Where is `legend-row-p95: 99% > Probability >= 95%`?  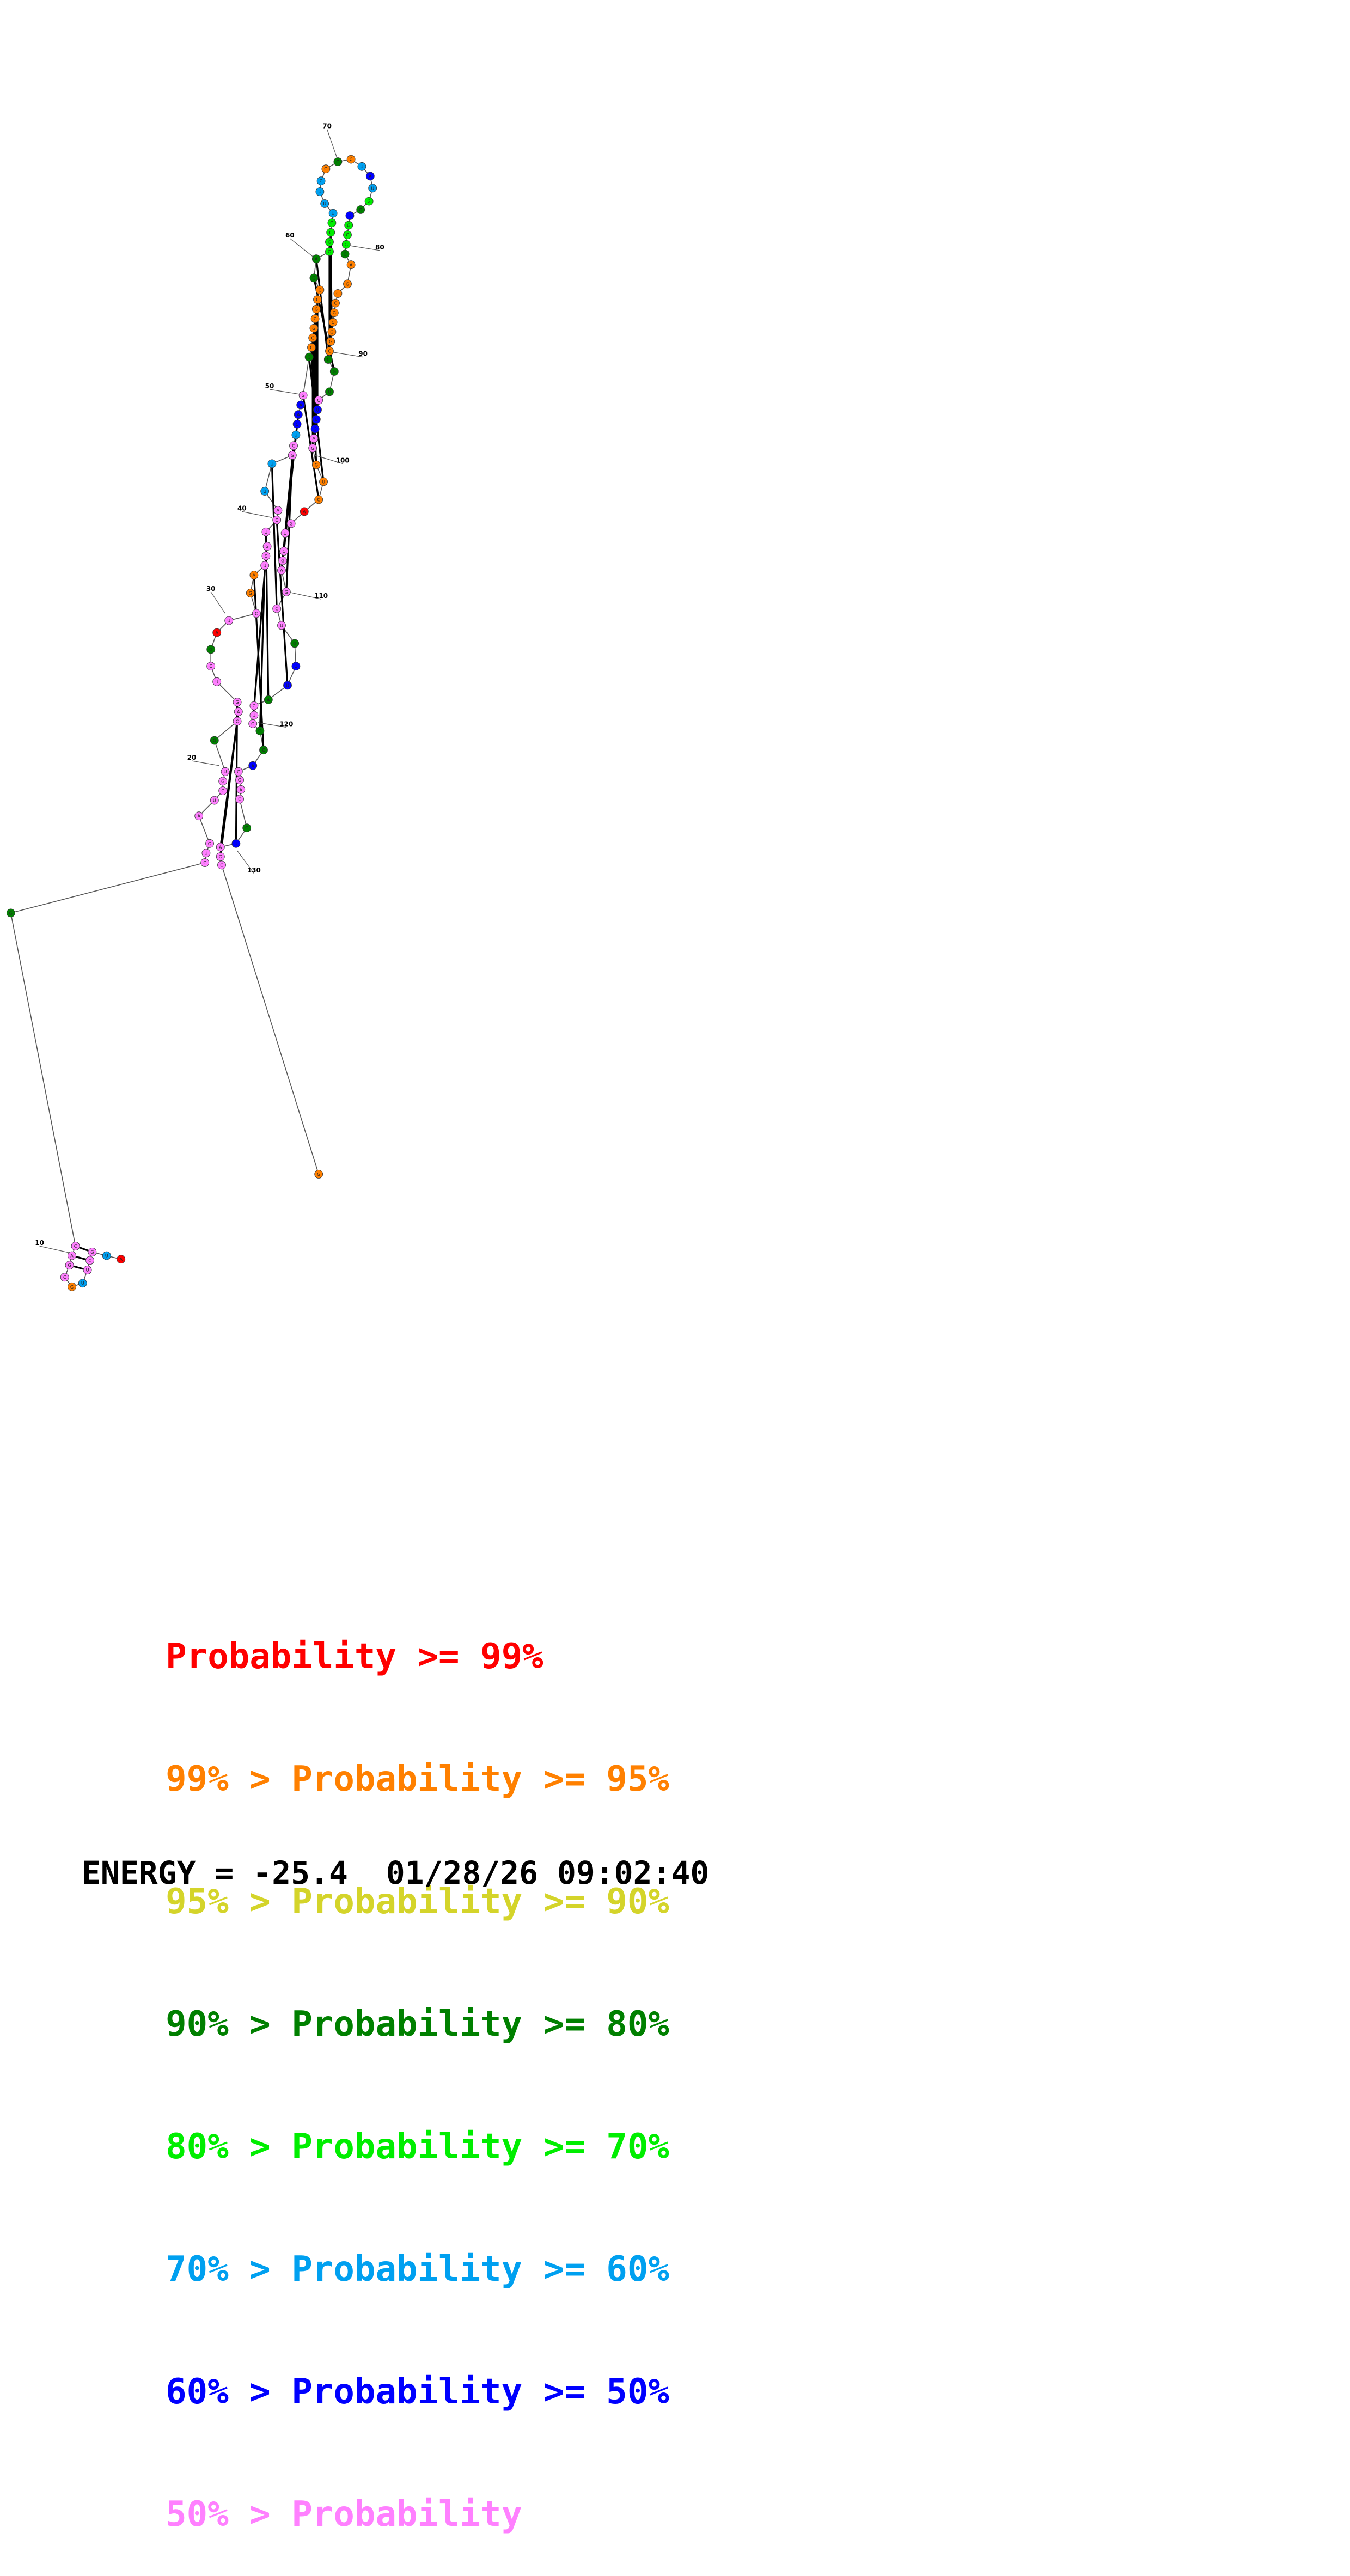
legend-row-p95: 99% > Probability >= 95% is located at coordinates (375, 1758).